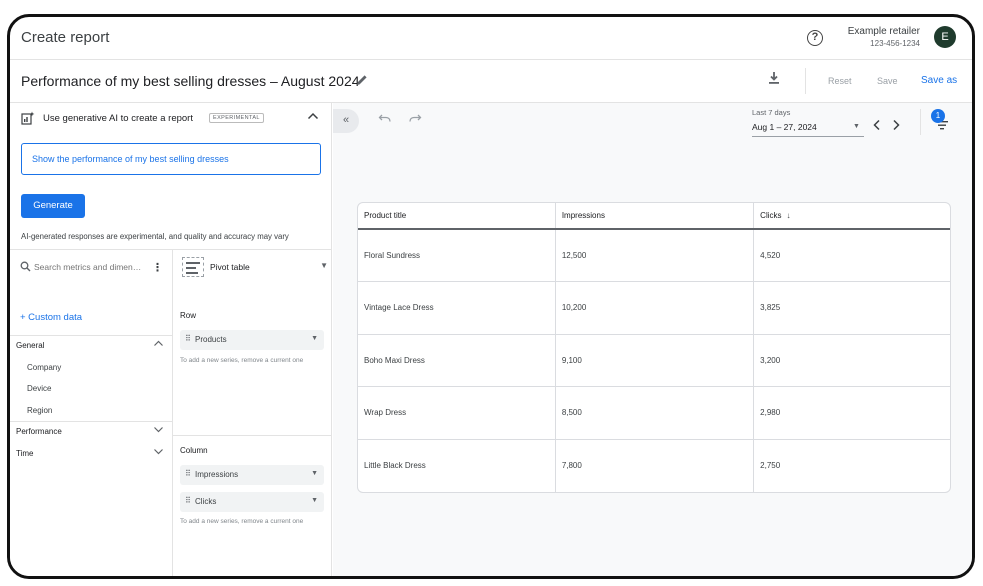 This screenshot has width=983, height=586. What do you see at coordinates (851, 216) in the screenshot?
I see `column-header-clicks: Clicks ↓` at bounding box center [851, 216].